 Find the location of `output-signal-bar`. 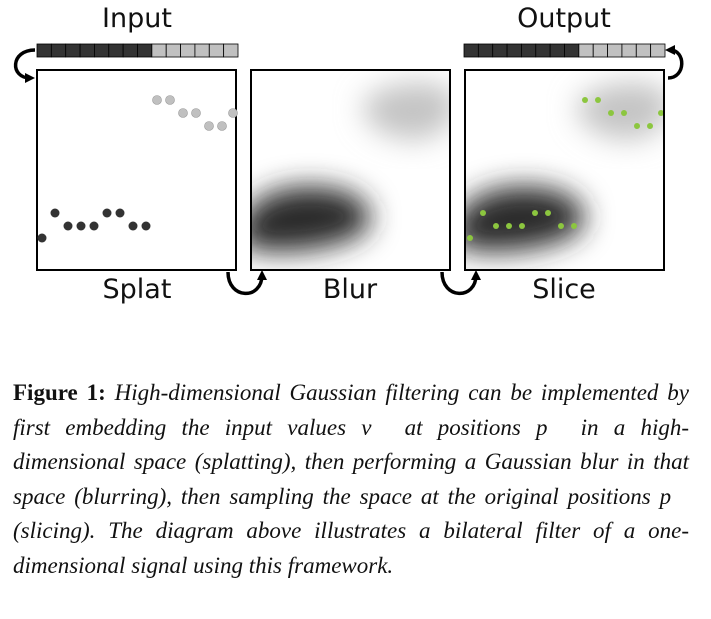

output-signal-bar is located at coordinates (564, 50).